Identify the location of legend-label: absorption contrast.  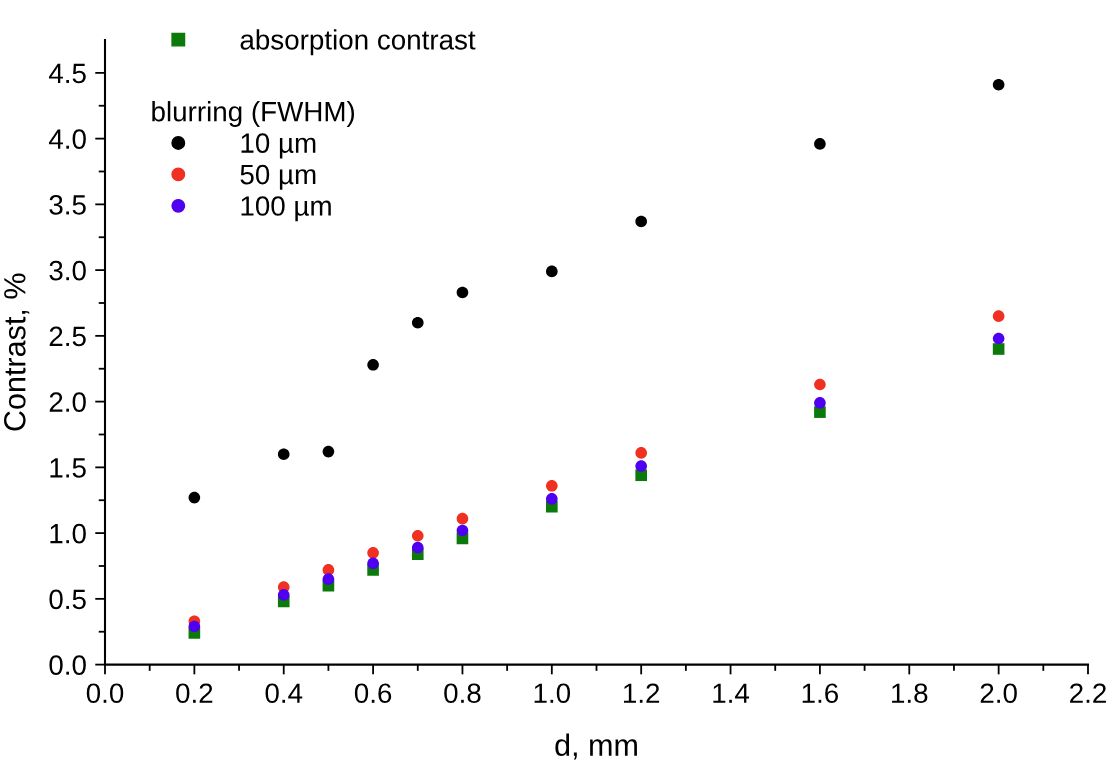
(358, 42).